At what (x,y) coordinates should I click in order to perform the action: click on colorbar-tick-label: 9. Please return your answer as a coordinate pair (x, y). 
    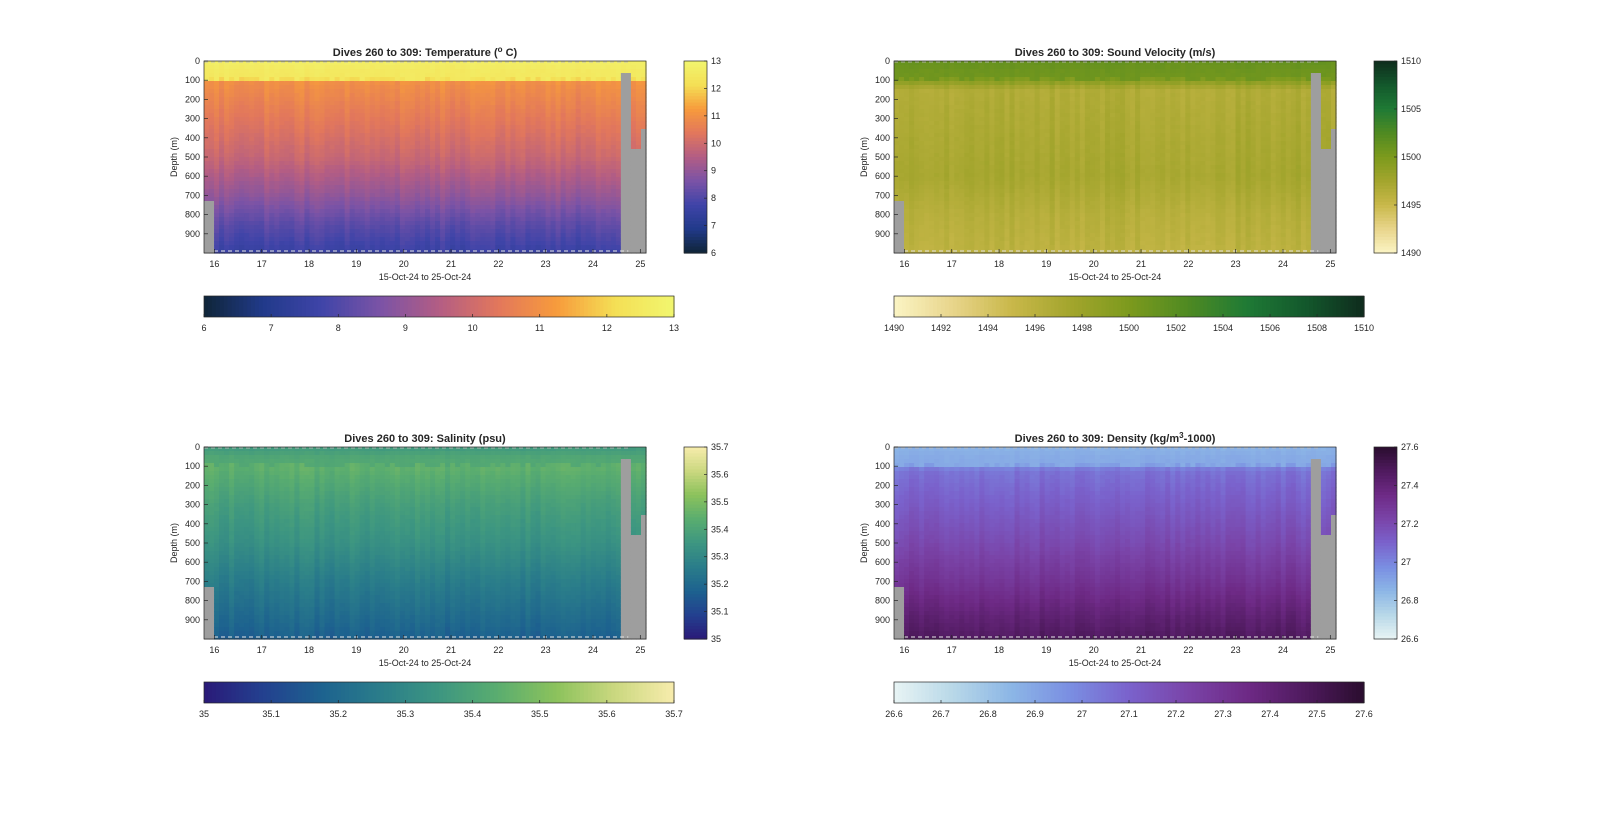
    Looking at the image, I should click on (713, 171).